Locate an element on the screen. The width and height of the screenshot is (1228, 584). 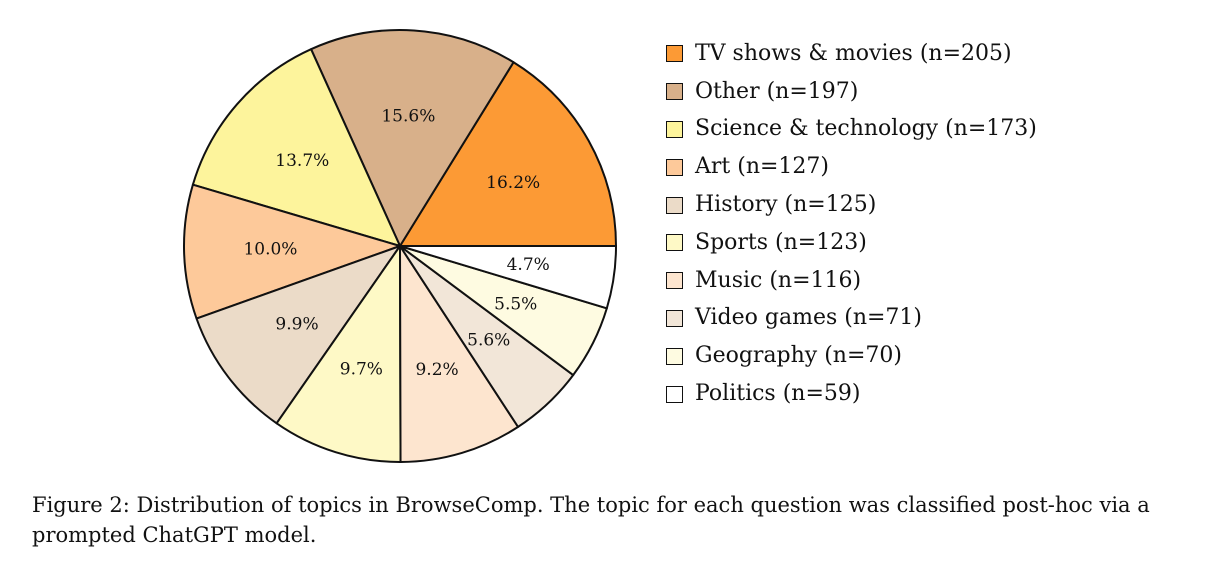
slice-percent-label: 5.5% is located at coordinates (515, 304).